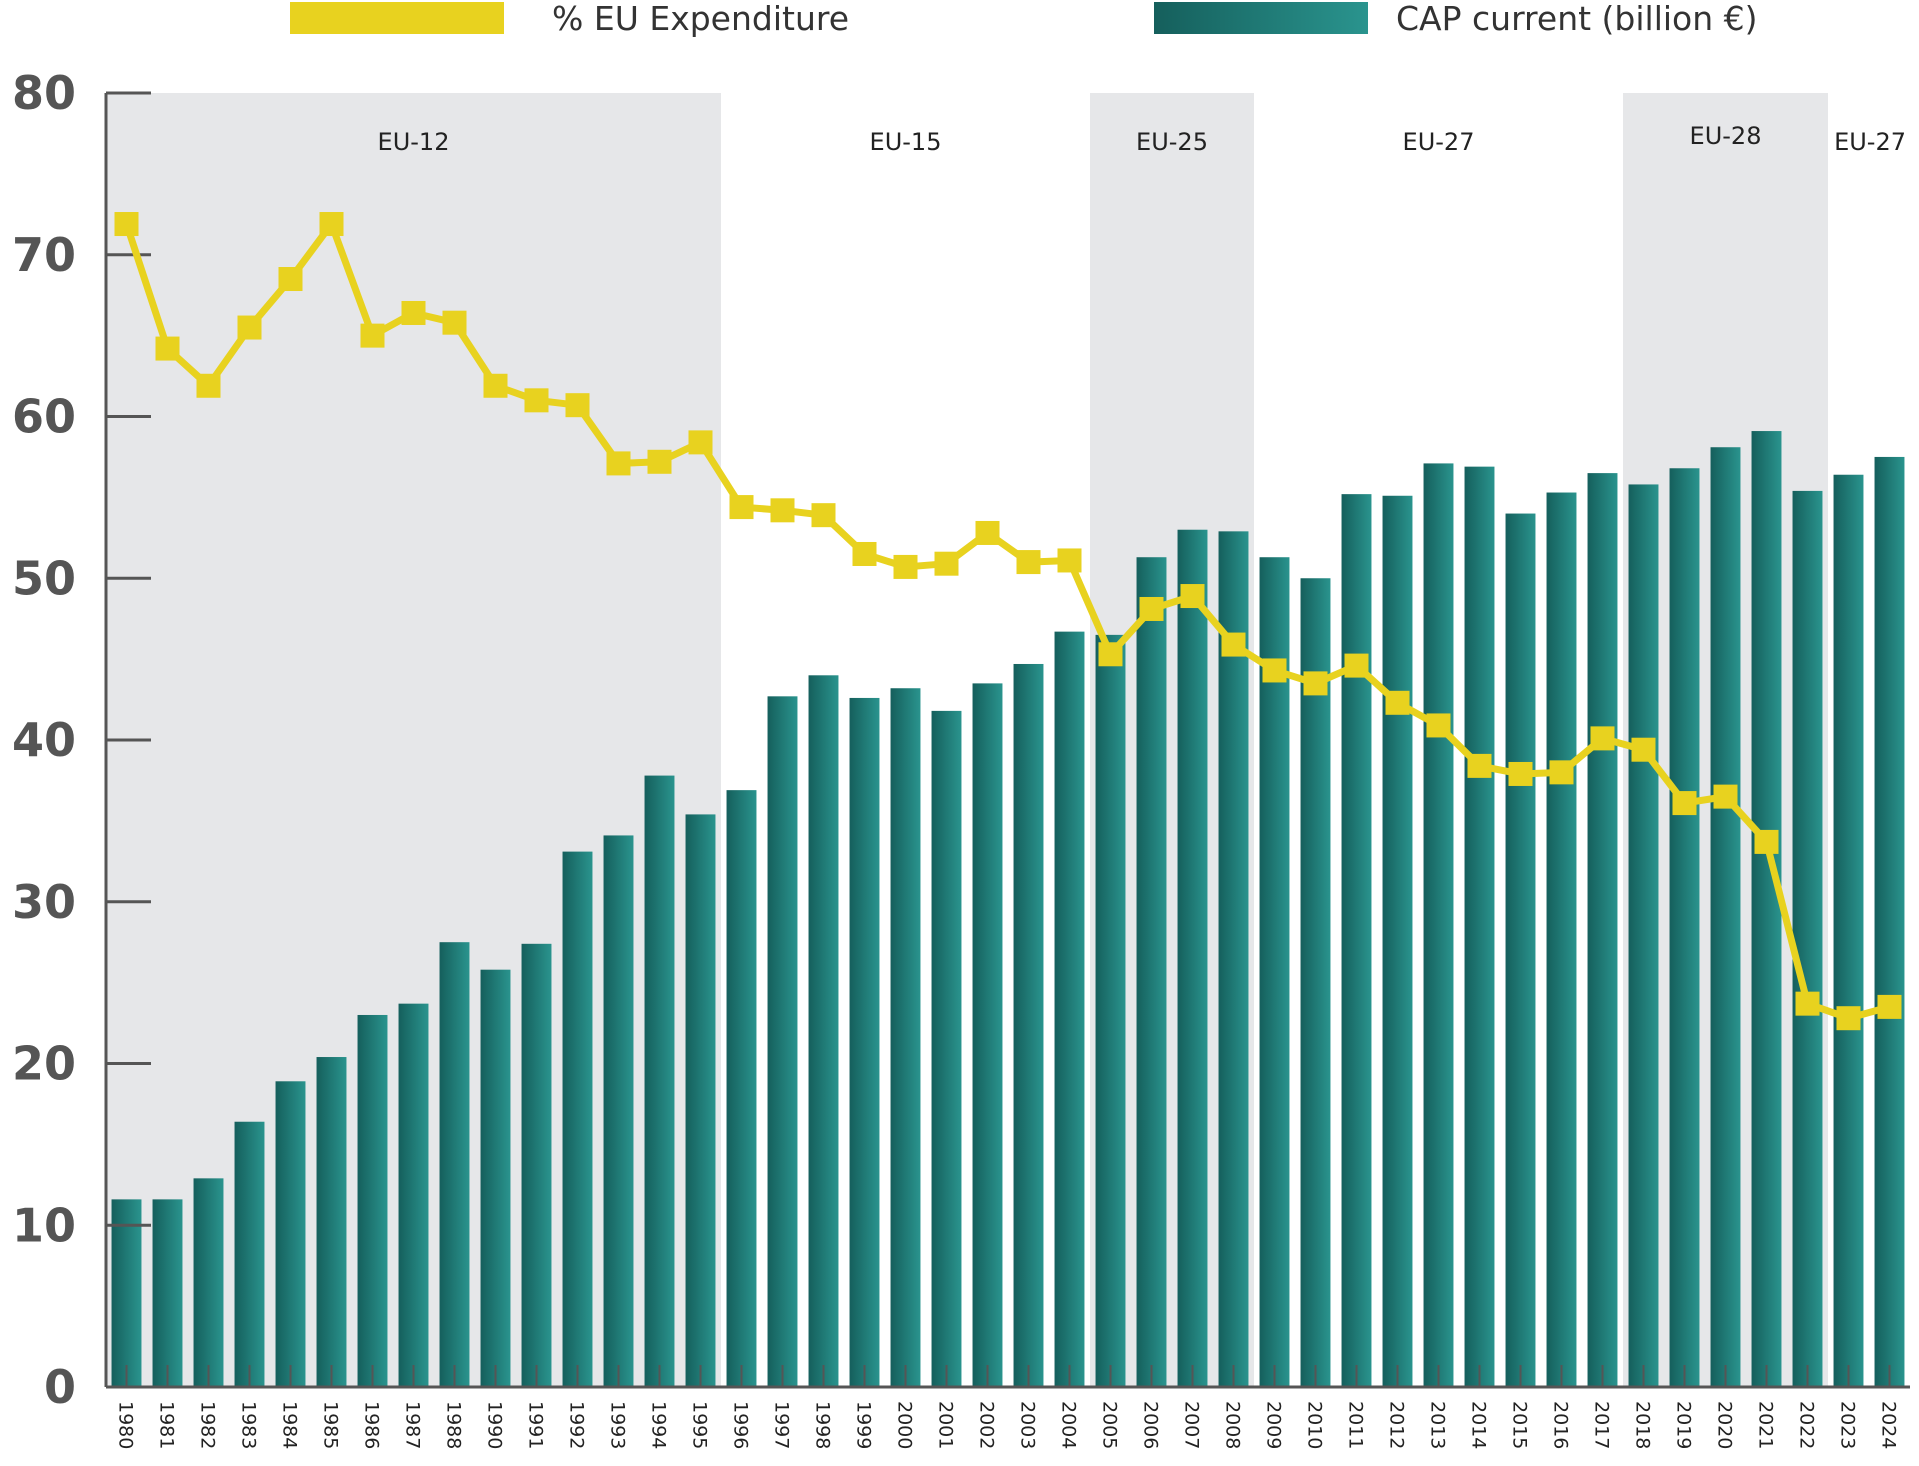 This screenshot has width=1919, height=1466. What do you see at coordinates (1397, 702) in the screenshot?
I see `line-marker-2012` at bounding box center [1397, 702].